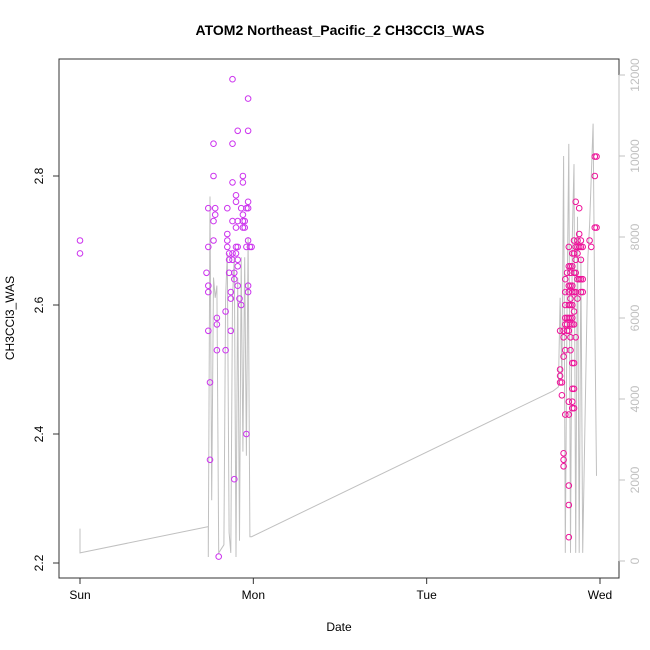 This screenshot has width=650, height=650. Describe the element at coordinates (340, 30) in the screenshot. I see `chart-title: ATOM2 Northeast_Pacific_2 CH3CCl3_WAS` at that location.